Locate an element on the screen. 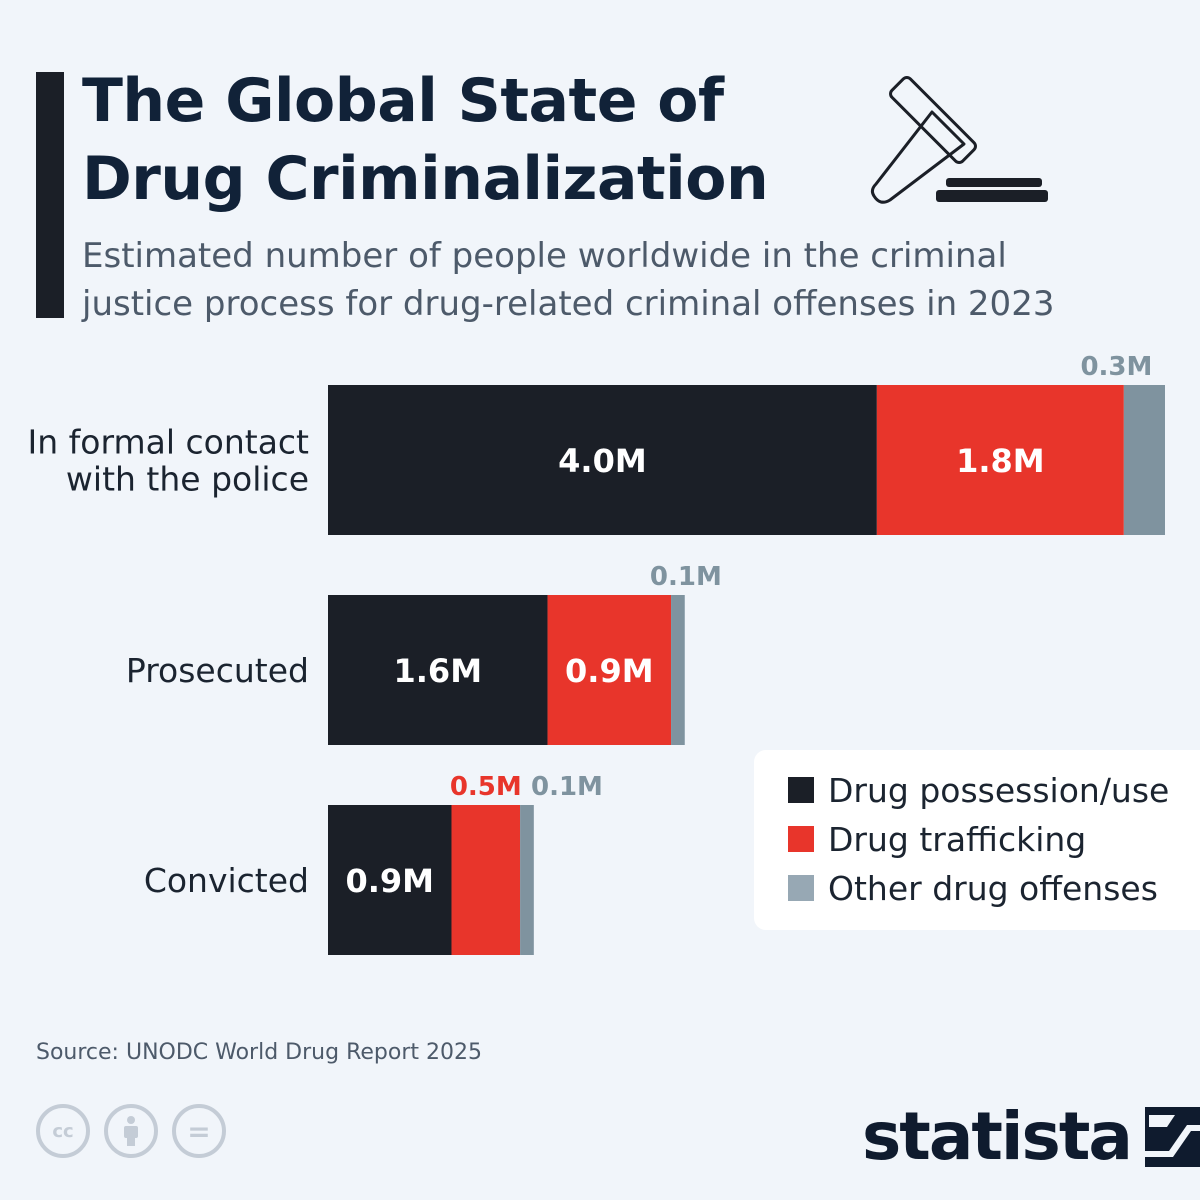  nd-no-derivatives-icon: = is located at coordinates (199, 1131).